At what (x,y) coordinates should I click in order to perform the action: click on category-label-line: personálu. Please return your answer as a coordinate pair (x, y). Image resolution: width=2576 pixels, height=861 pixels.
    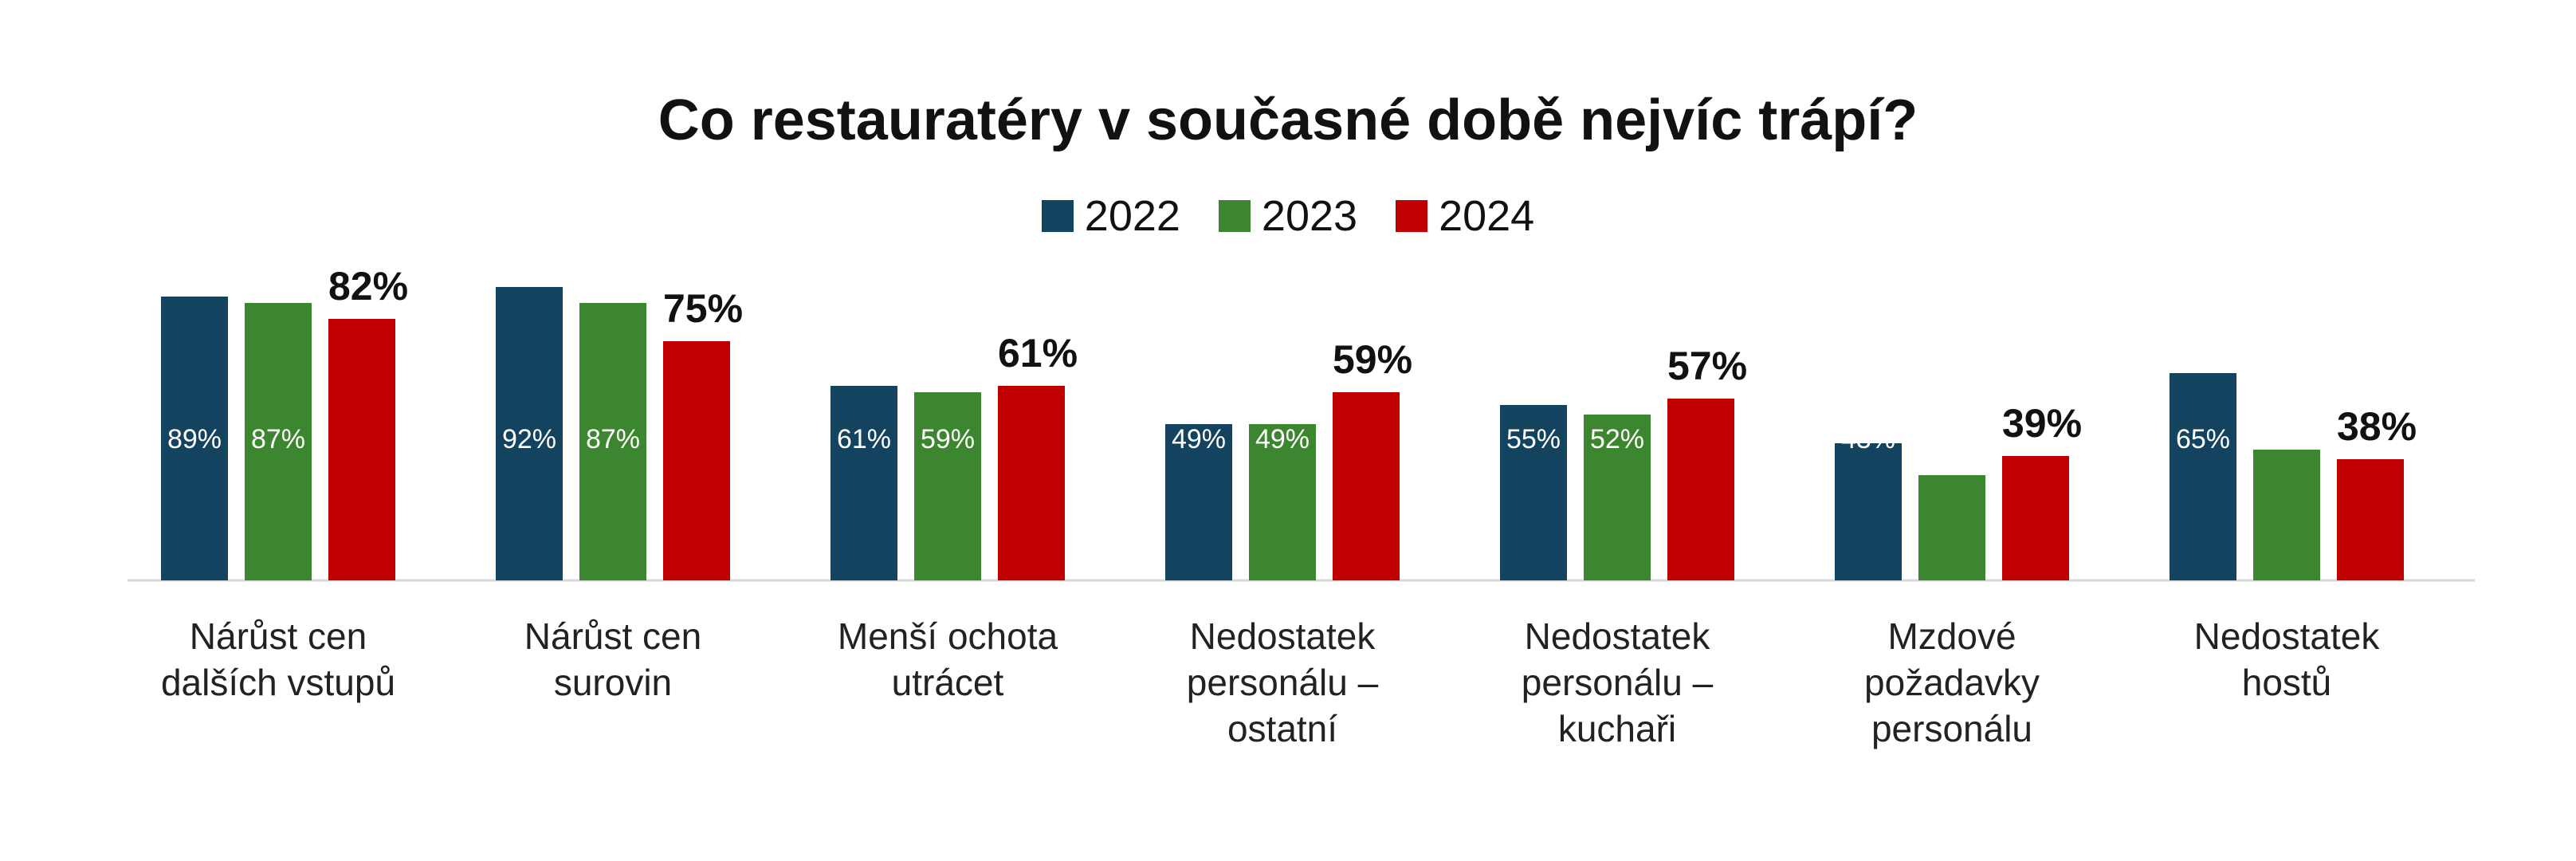
    Looking at the image, I should click on (1951, 728).